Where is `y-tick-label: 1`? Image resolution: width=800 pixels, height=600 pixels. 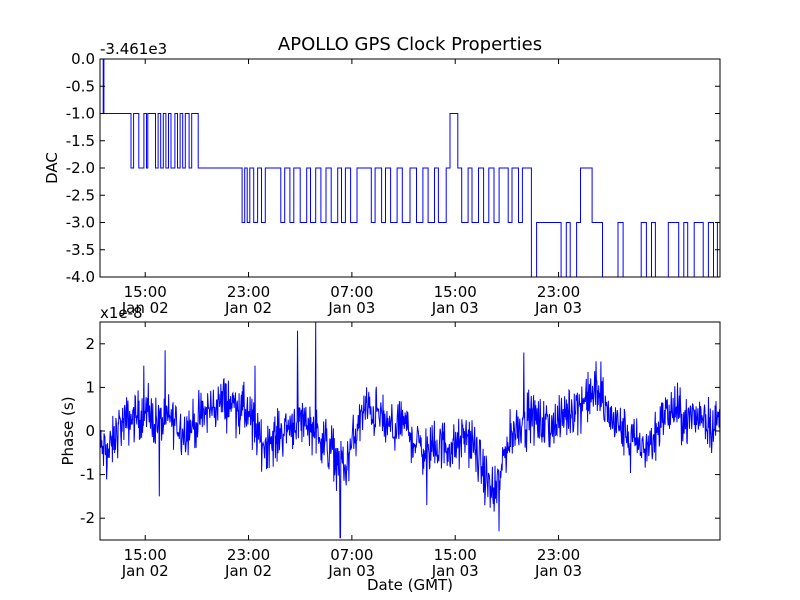 y-tick-label: 1 is located at coordinates (90, 387).